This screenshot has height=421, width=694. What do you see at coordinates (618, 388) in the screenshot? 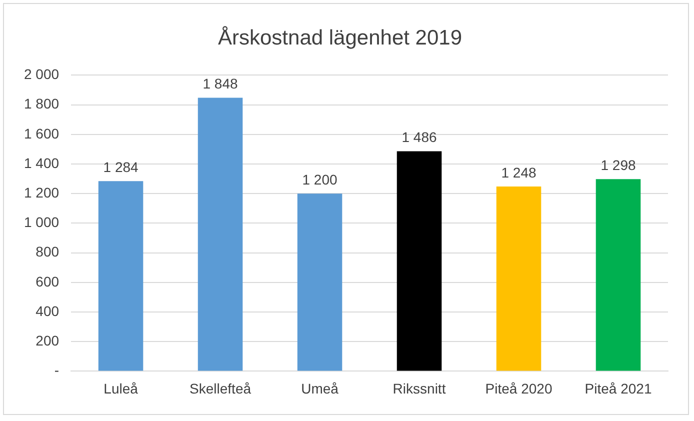
I see `x-tick-label: Piteå 2021` at bounding box center [618, 388].